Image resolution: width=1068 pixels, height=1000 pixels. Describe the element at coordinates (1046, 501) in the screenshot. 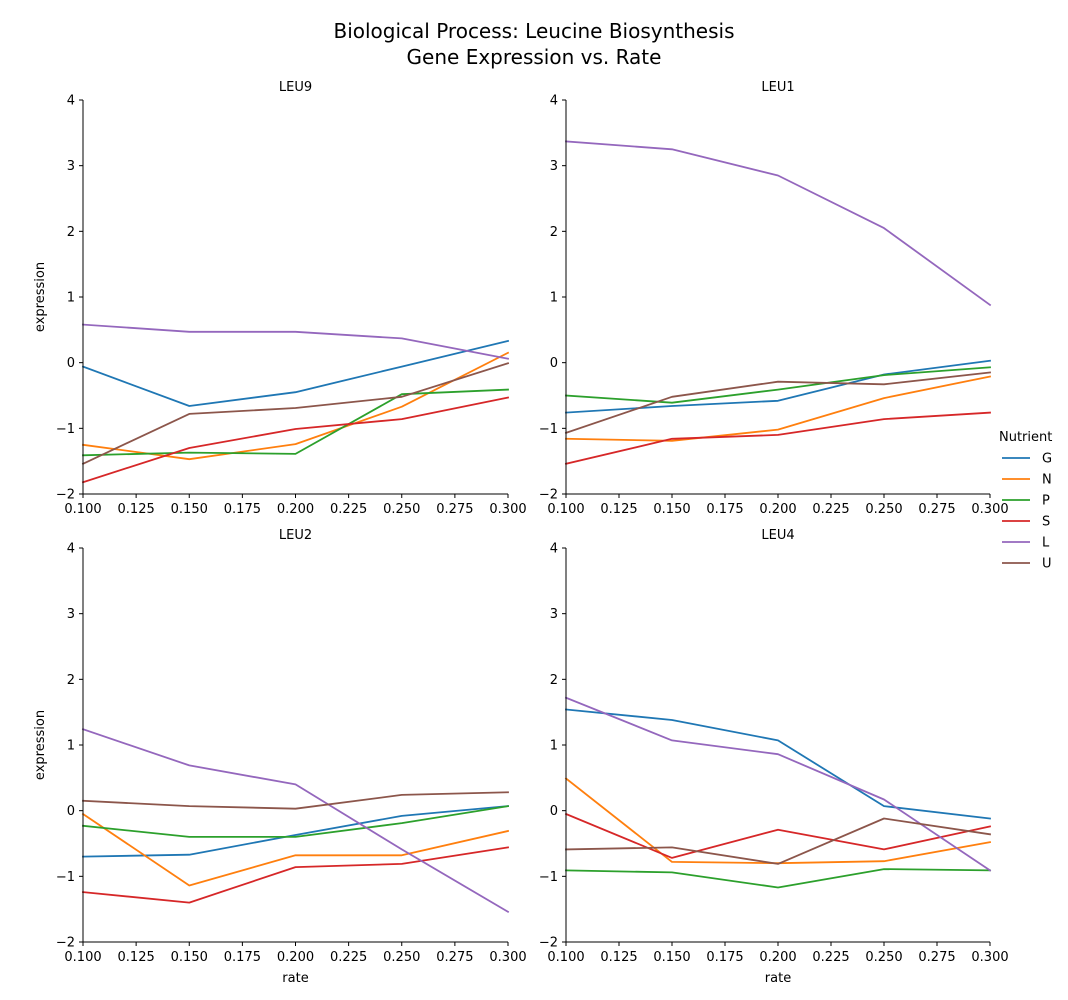

I see `legend-label-p: P` at that location.